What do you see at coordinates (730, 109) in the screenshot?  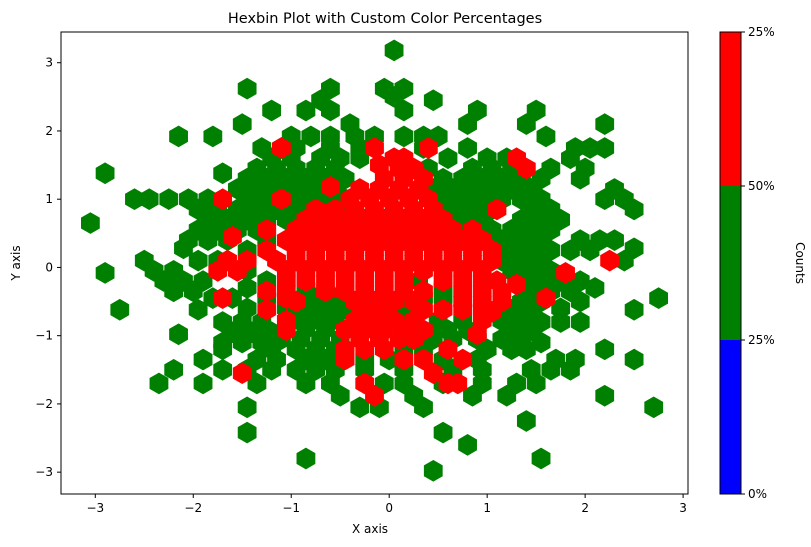 I see `colorbar-segment` at bounding box center [730, 109].